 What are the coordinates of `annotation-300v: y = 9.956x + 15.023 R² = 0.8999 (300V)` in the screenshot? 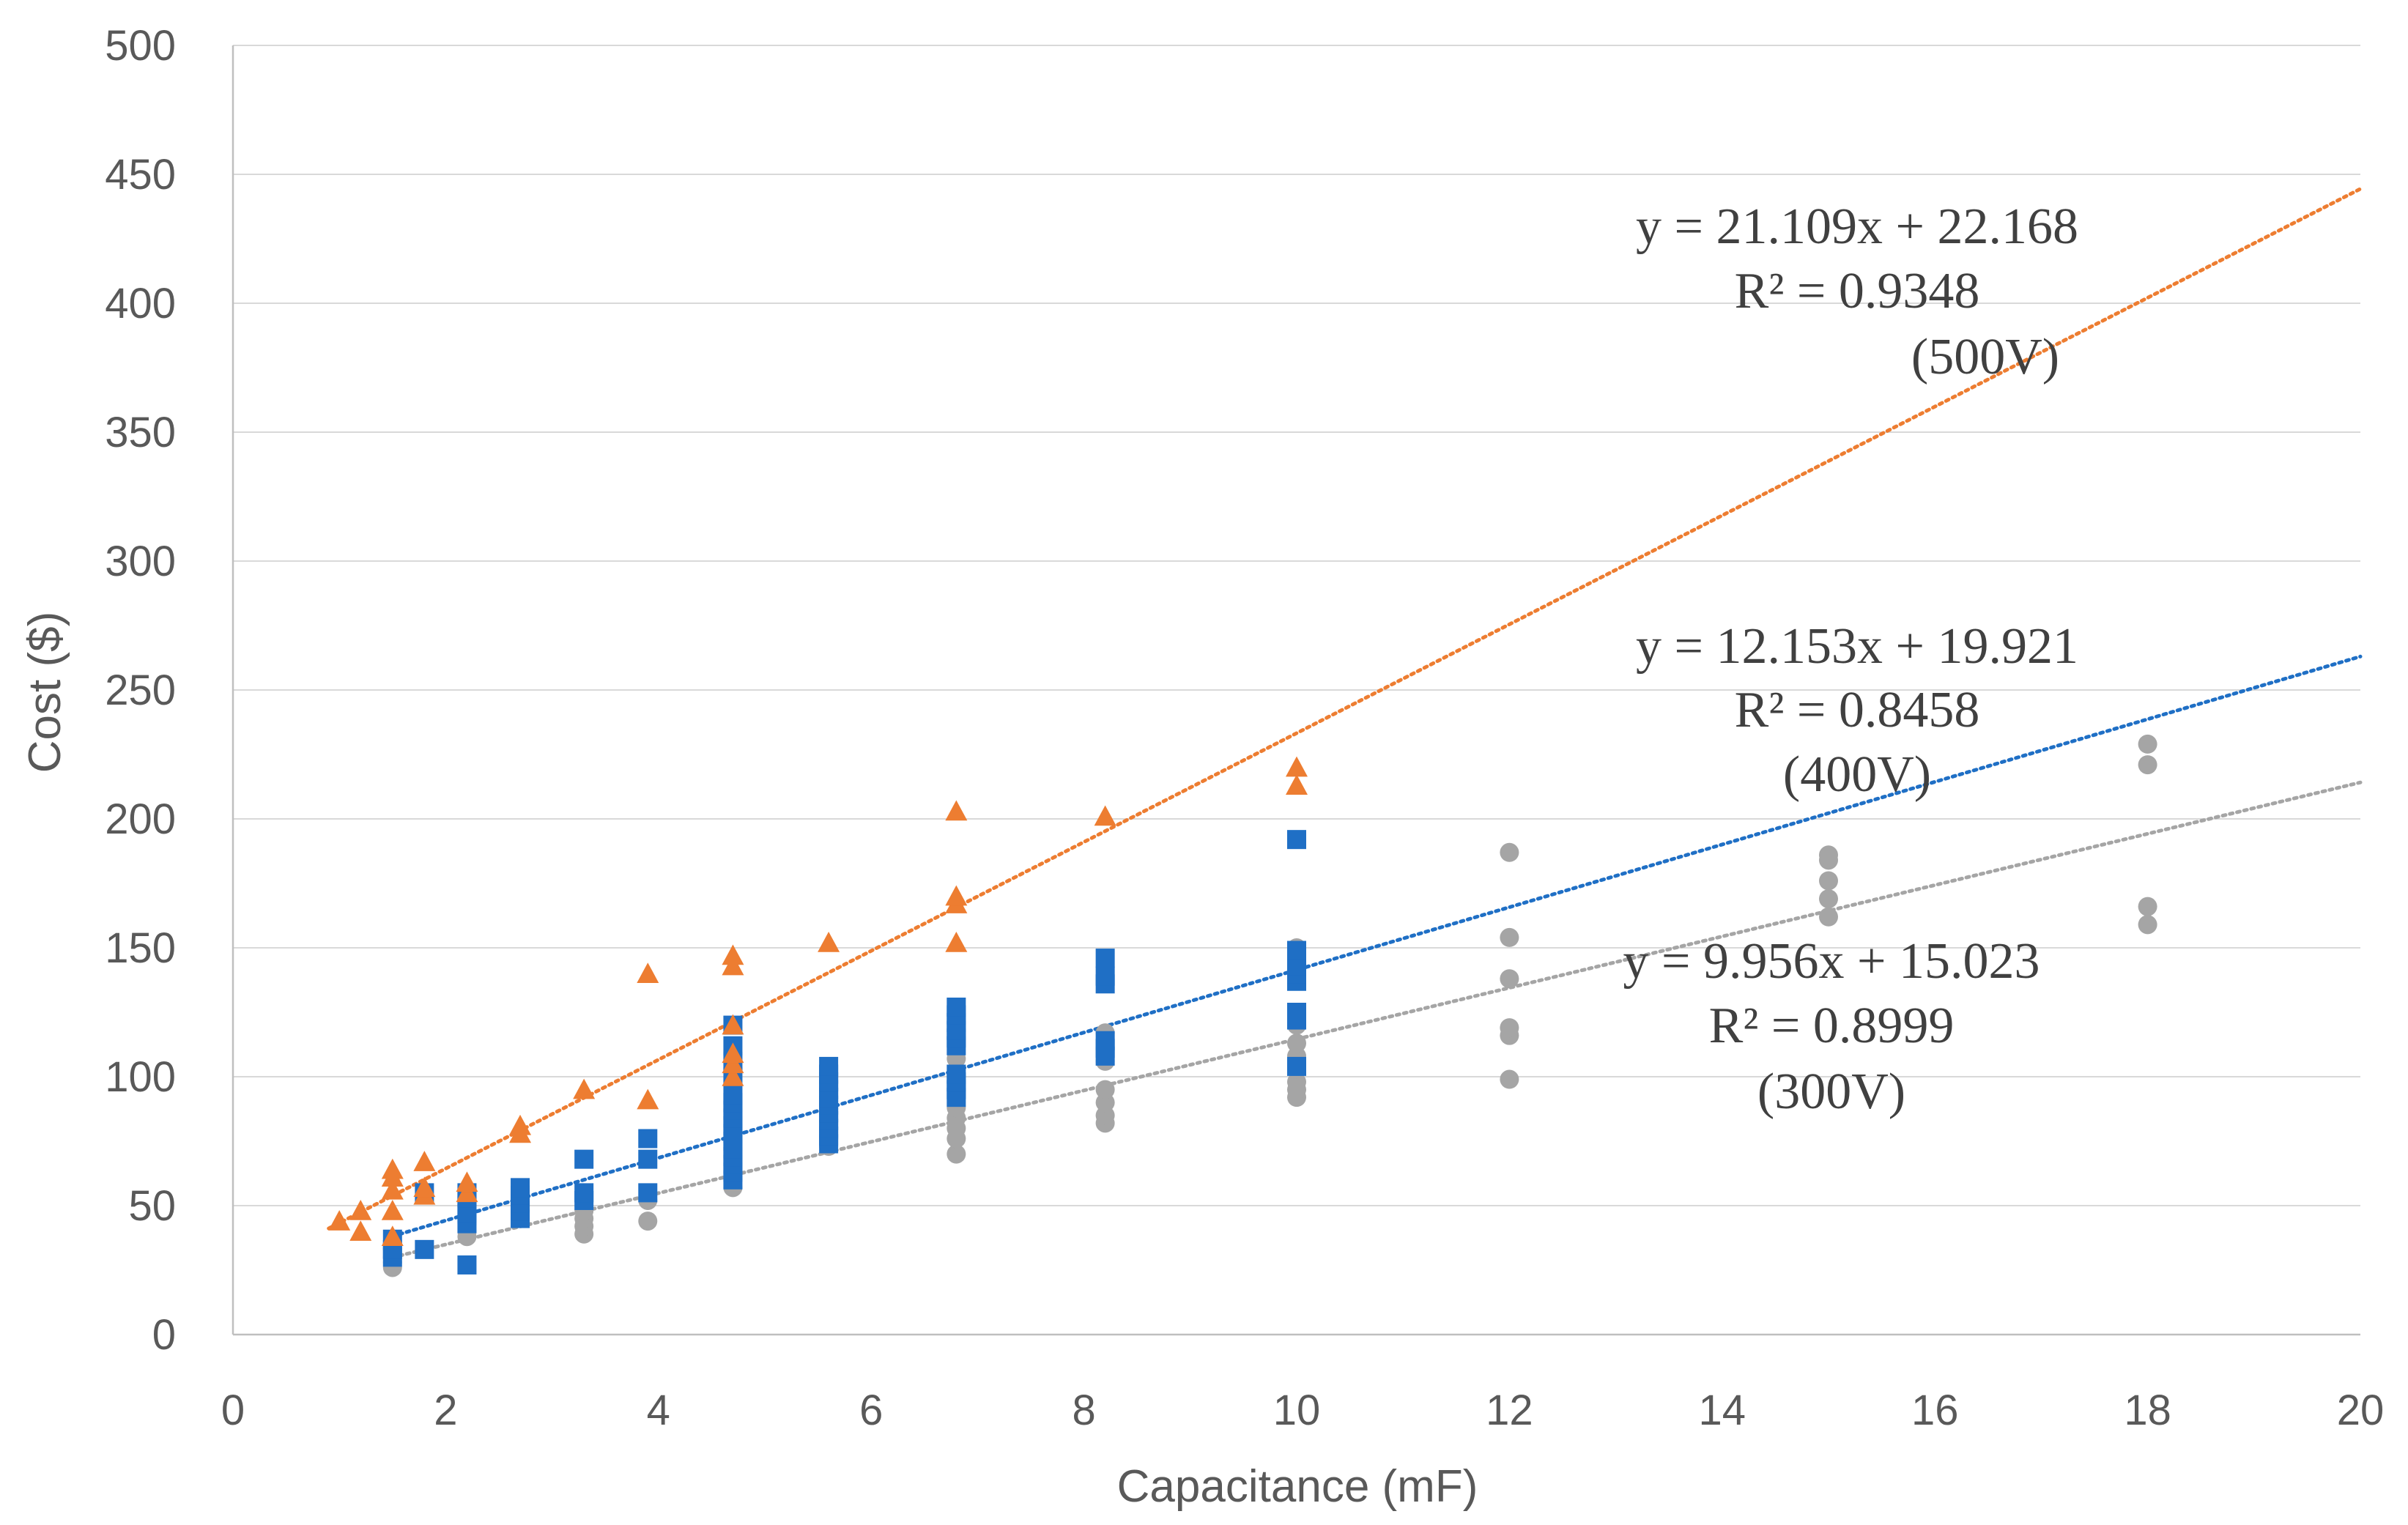 It's located at (1831, 1027).